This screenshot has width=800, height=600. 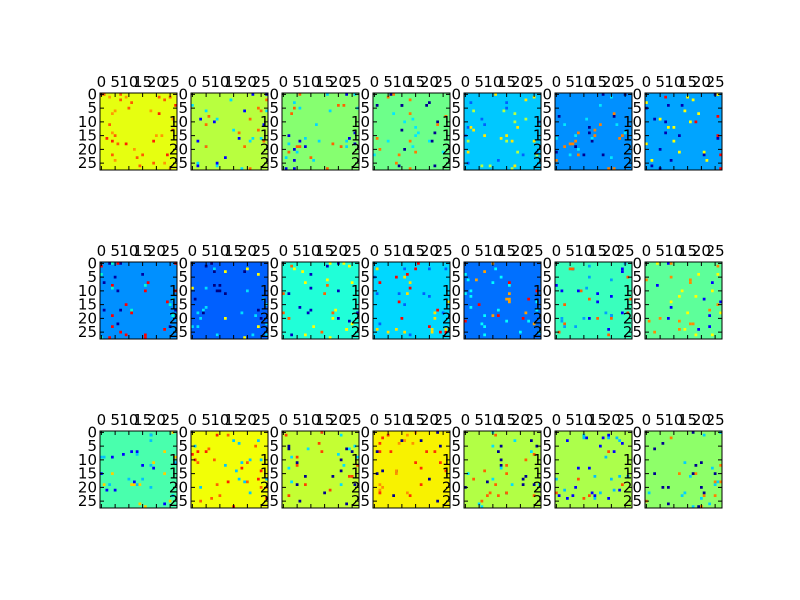 What do you see at coordinates (375, 420) in the screenshot?
I see `x-tick-label: 0` at bounding box center [375, 420].